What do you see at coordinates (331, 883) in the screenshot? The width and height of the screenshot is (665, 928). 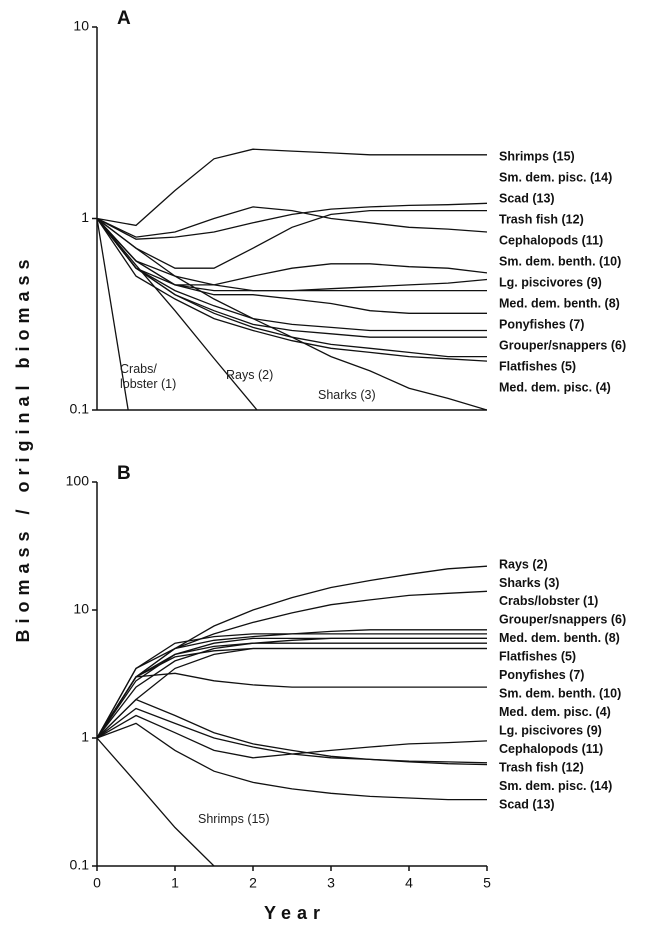 I see `x-tick-label: 3` at bounding box center [331, 883].